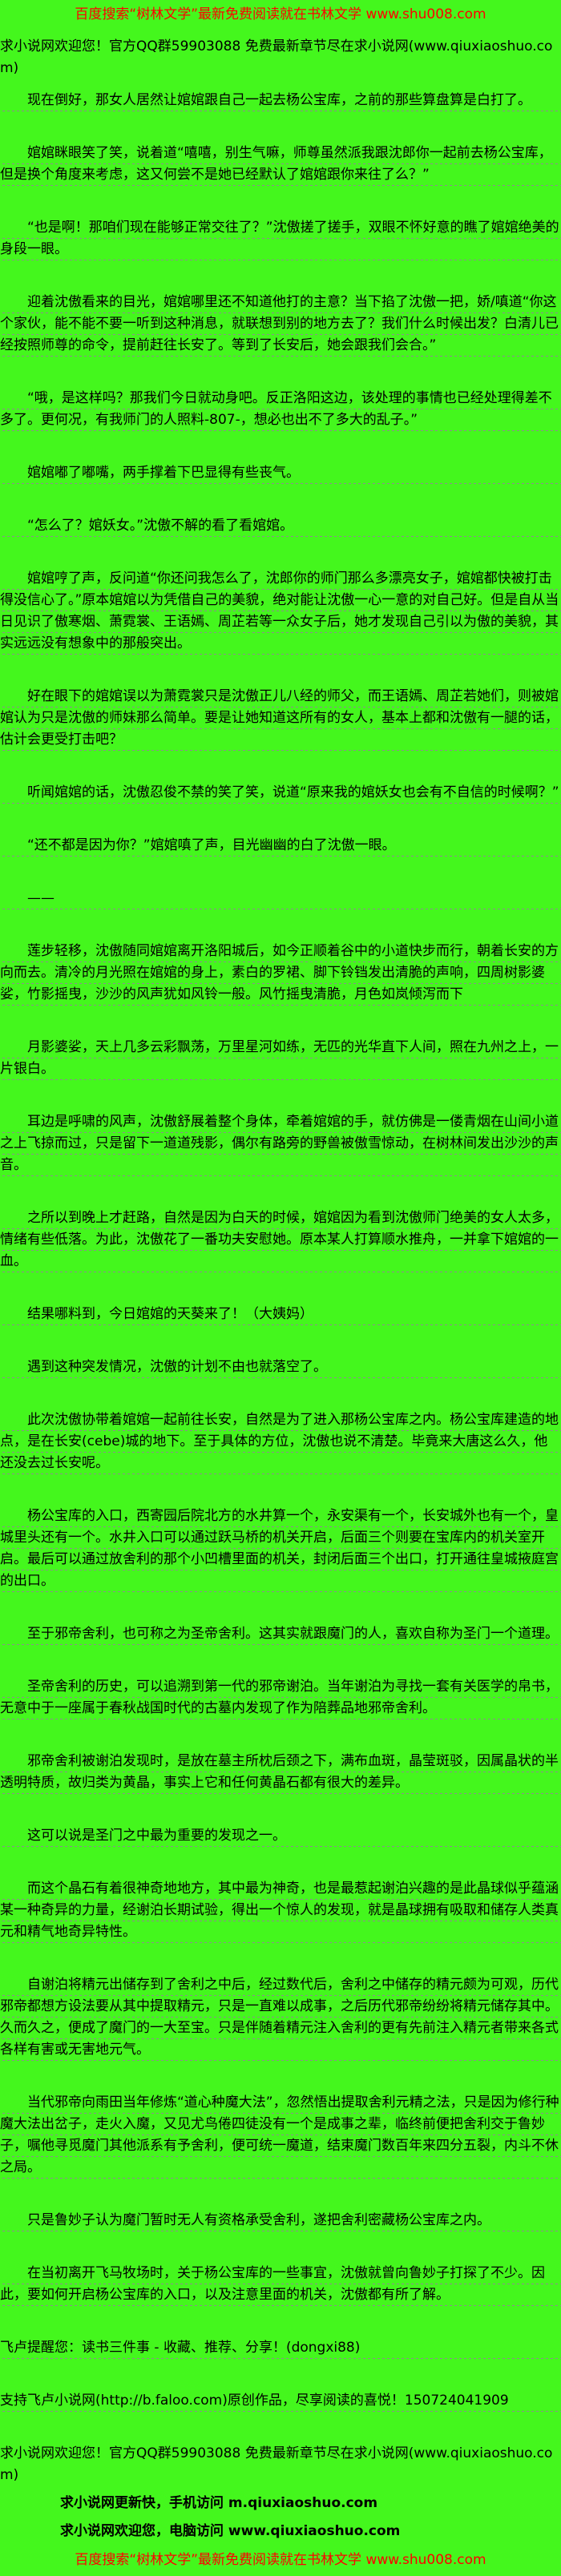 Image resolution: width=561 pixels, height=2576 pixels. I want to click on promo-pc-line: 求小说网欢迎您，电脑访问 www.qiuxiaoshuo.com, so click(230, 2531).